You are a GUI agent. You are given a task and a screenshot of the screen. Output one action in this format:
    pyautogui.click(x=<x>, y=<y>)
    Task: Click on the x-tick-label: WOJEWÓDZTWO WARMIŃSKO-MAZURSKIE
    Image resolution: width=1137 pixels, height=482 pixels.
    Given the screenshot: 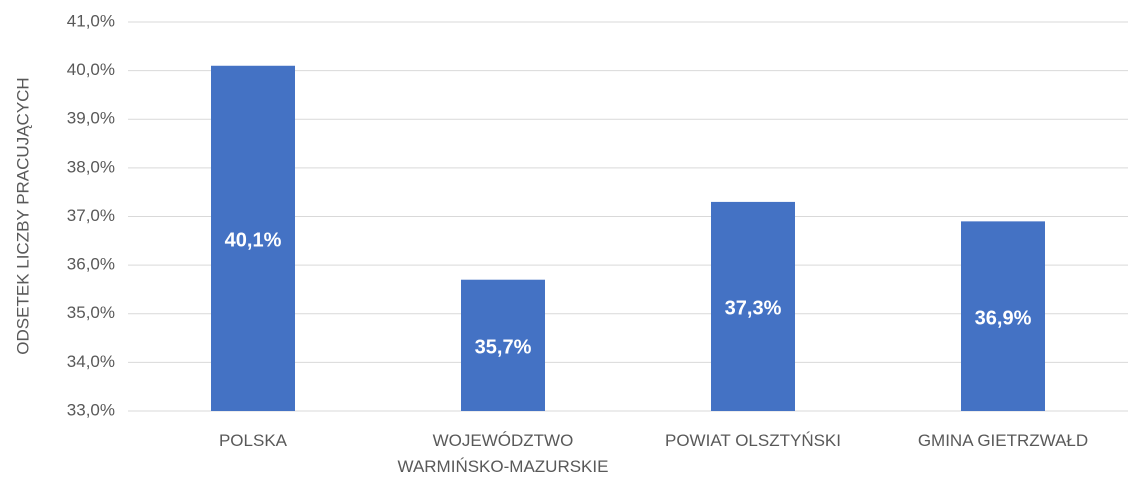 What is the action you would take?
    pyautogui.click(x=503, y=453)
    